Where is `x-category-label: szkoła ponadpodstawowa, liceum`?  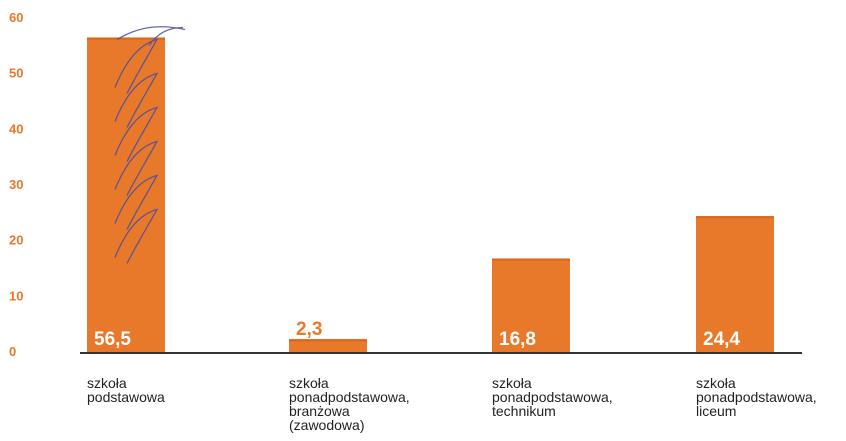
x-category-label: szkoła ponadpodstawowa, liceum is located at coordinates (756, 397).